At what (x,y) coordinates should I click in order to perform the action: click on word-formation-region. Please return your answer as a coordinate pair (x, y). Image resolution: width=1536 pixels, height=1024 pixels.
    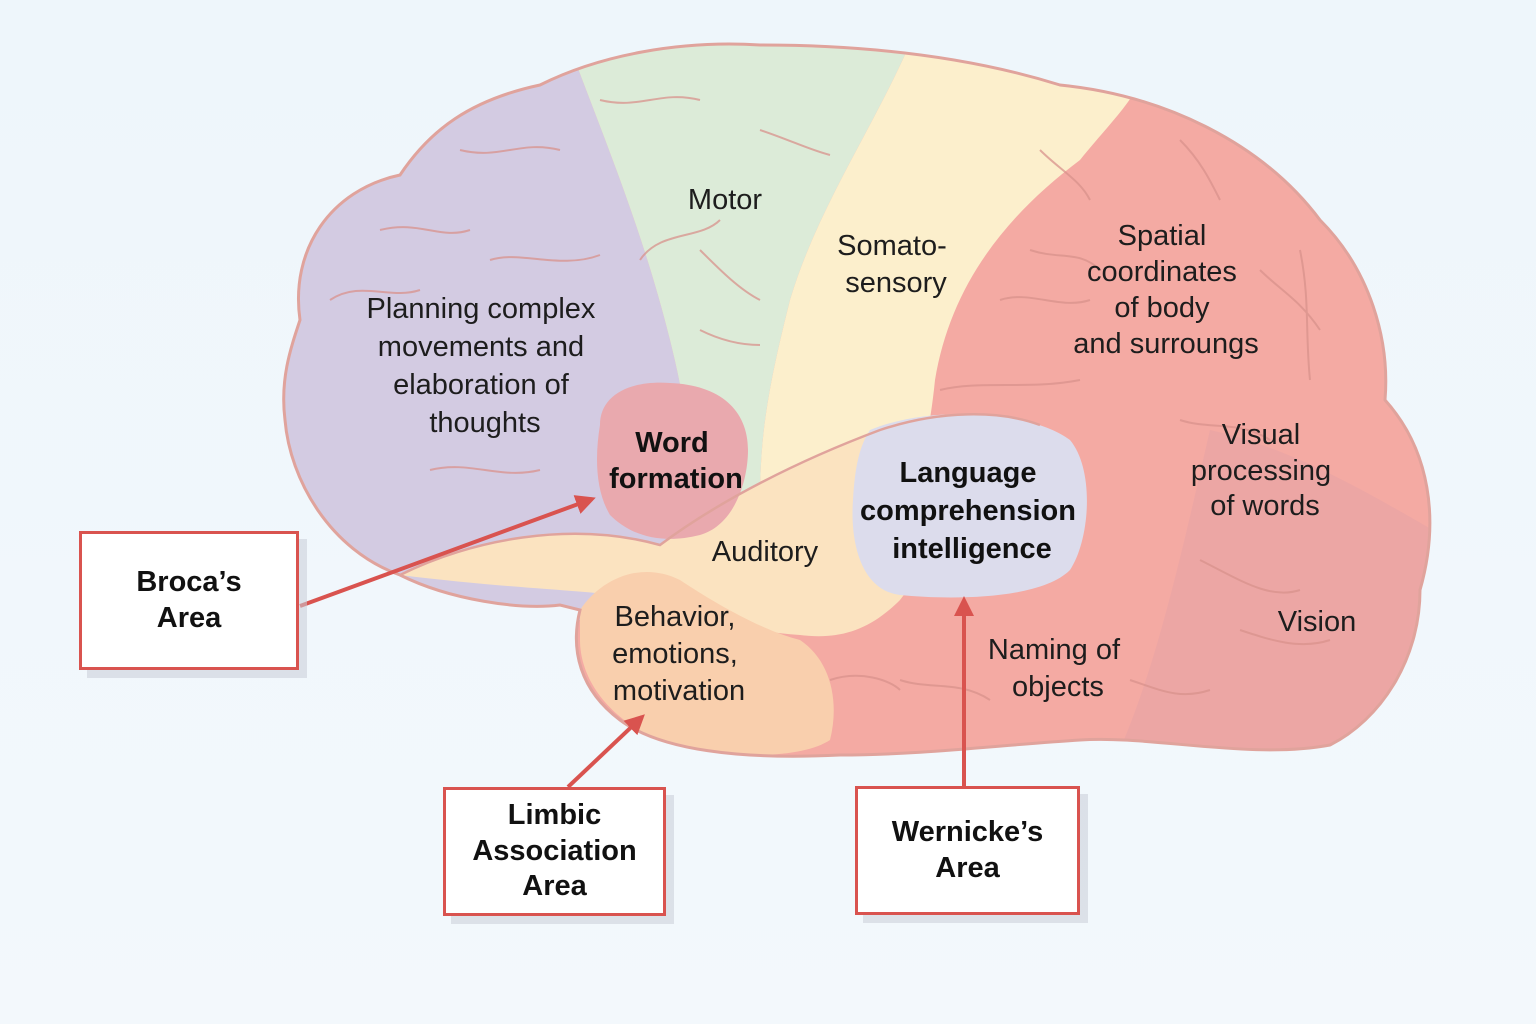
    Looking at the image, I should click on (672, 460).